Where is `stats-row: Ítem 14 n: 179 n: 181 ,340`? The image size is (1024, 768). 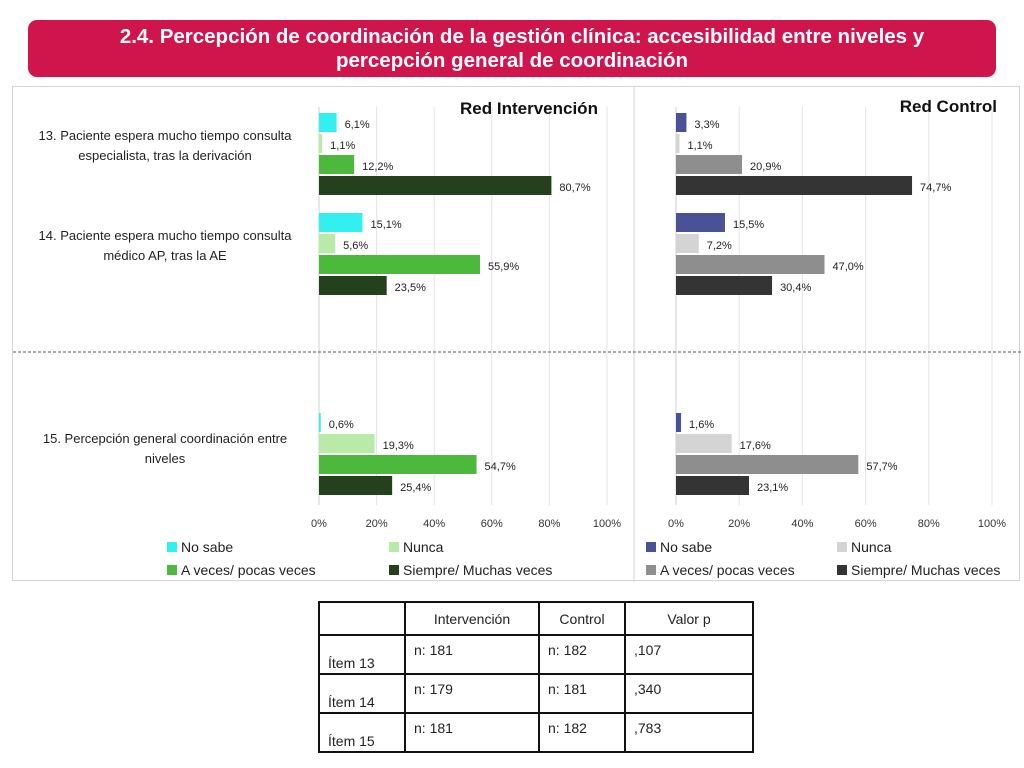
stats-row: Ítem 14 n: 179 n: 181 ,340 is located at coordinates (536, 693).